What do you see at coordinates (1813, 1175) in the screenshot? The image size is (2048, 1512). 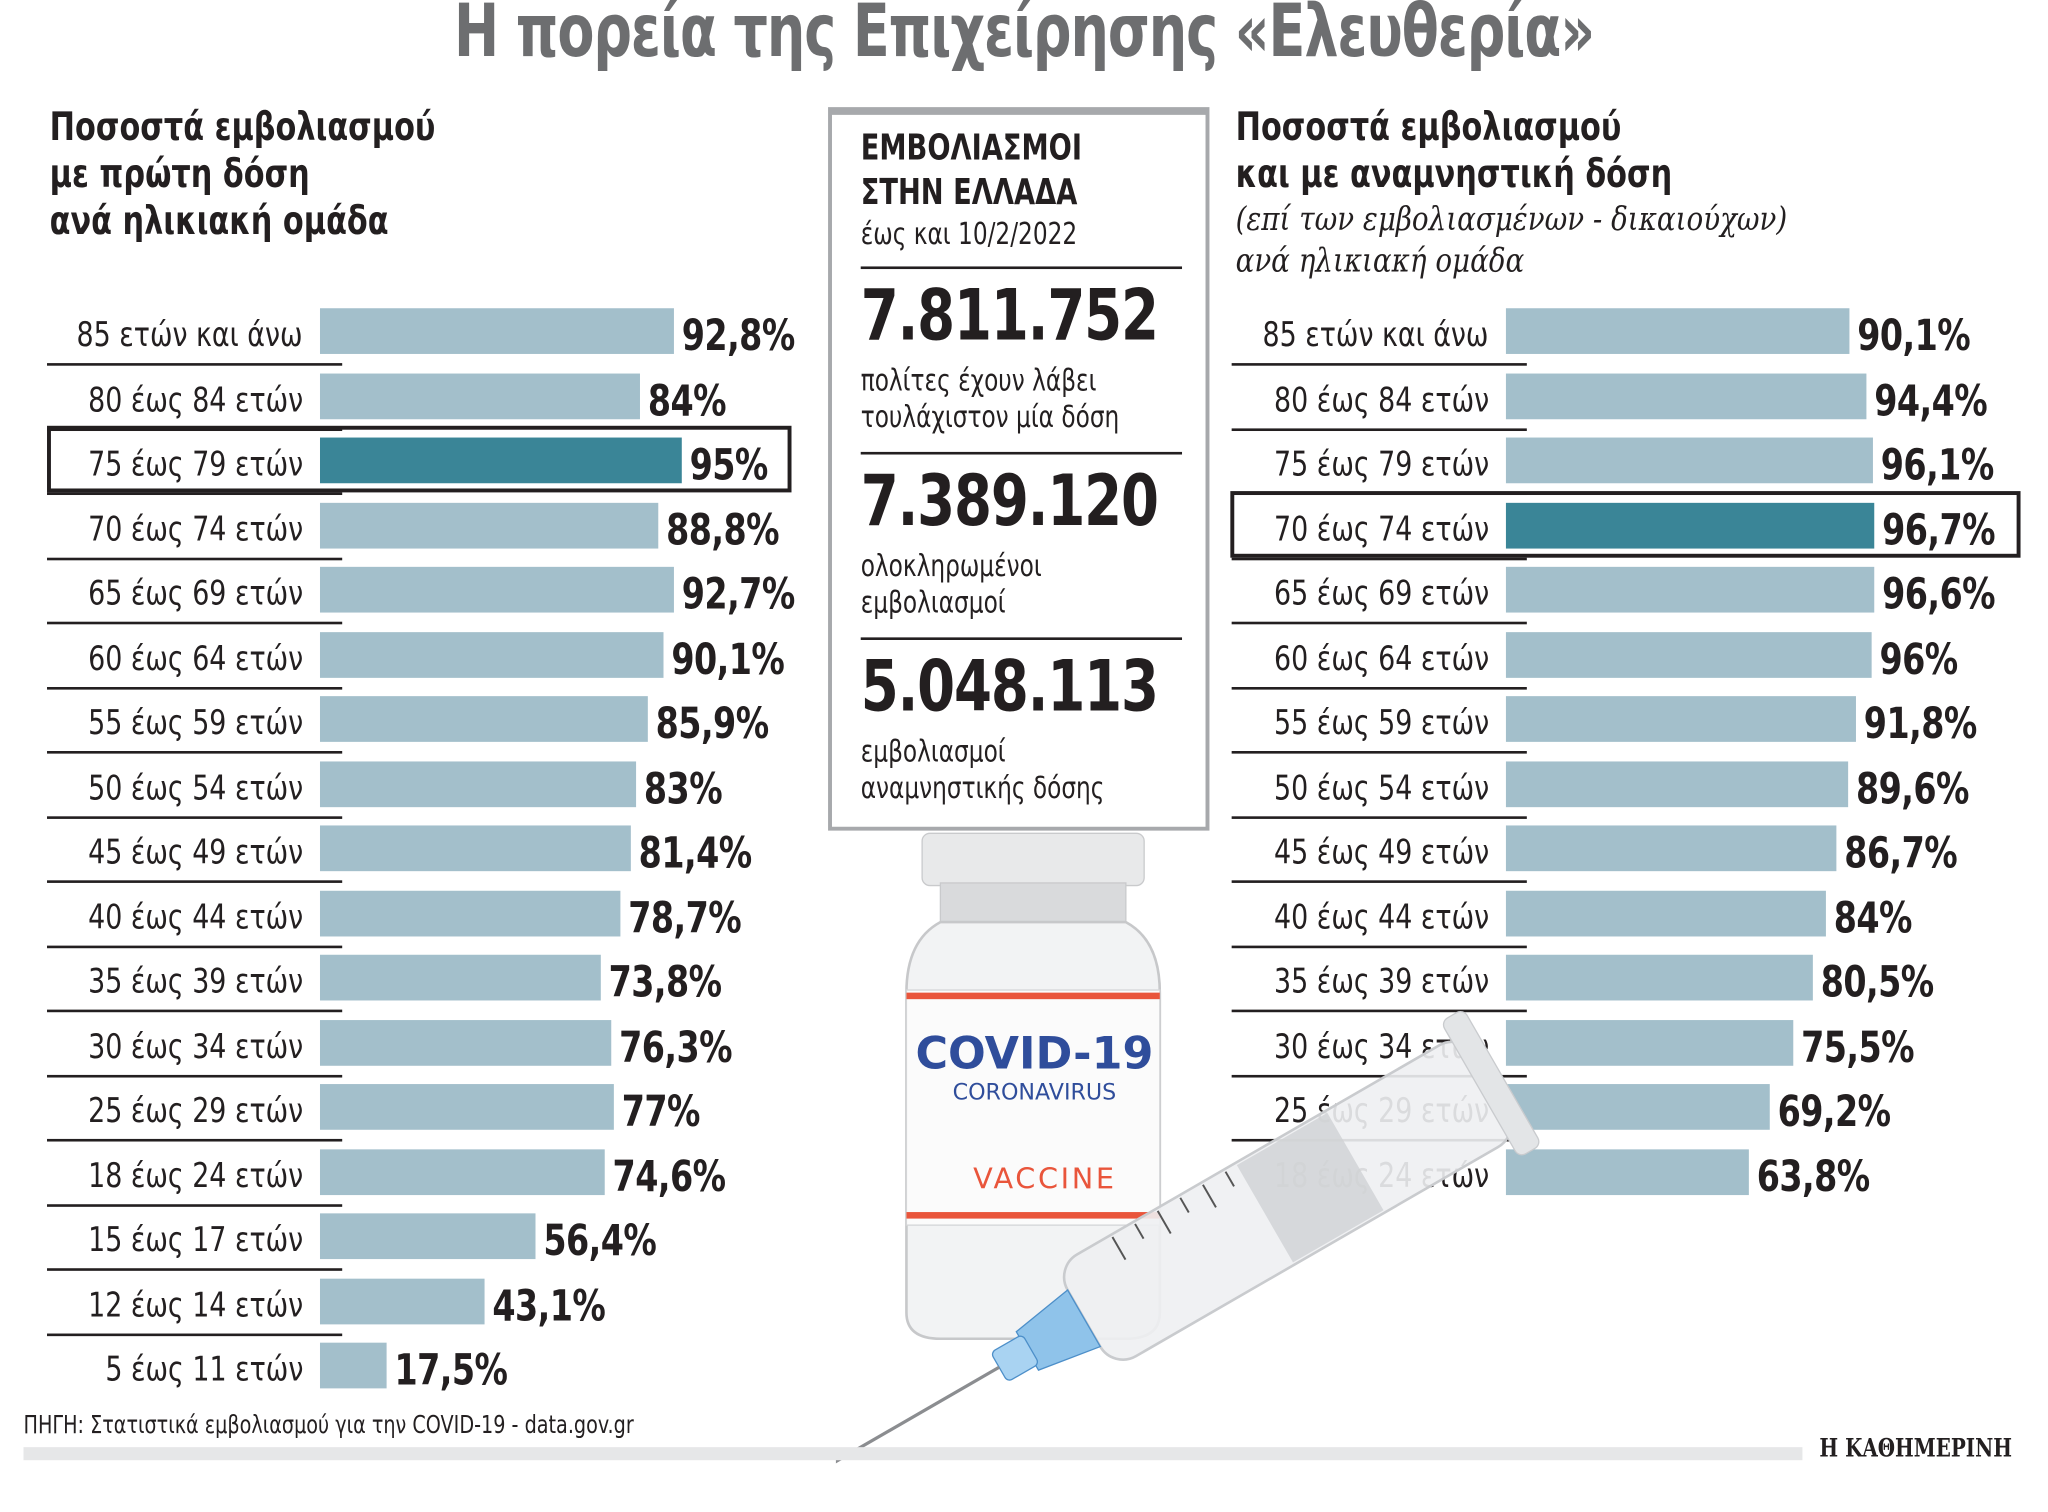 I see `value-label: 63,8%` at bounding box center [1813, 1175].